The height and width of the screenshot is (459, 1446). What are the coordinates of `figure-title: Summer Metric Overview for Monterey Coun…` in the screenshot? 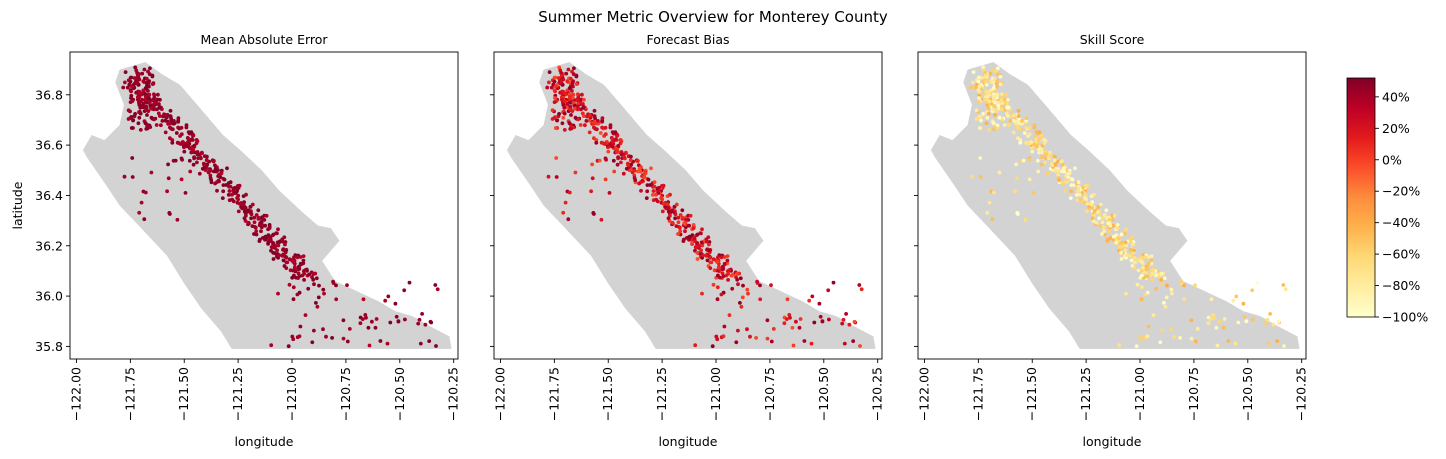 It's located at (713, 17).